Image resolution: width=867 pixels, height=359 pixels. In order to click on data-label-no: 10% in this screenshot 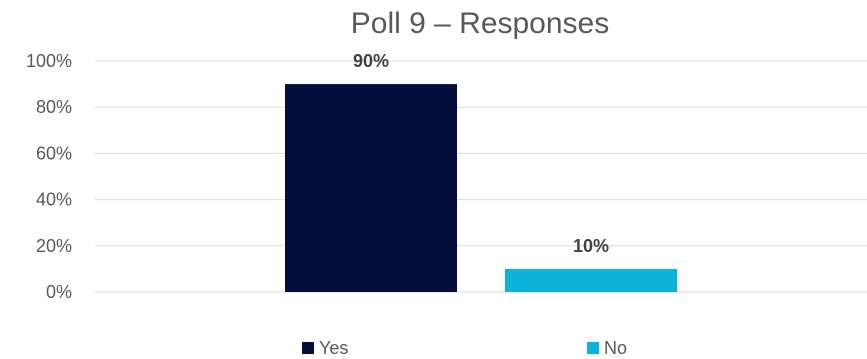, I will do `click(591, 246)`.